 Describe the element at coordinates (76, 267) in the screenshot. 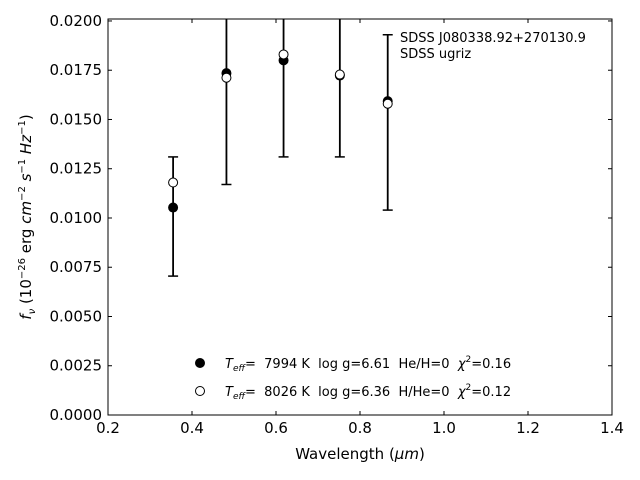

I see `y-tick-label-3: 0.0075` at that location.